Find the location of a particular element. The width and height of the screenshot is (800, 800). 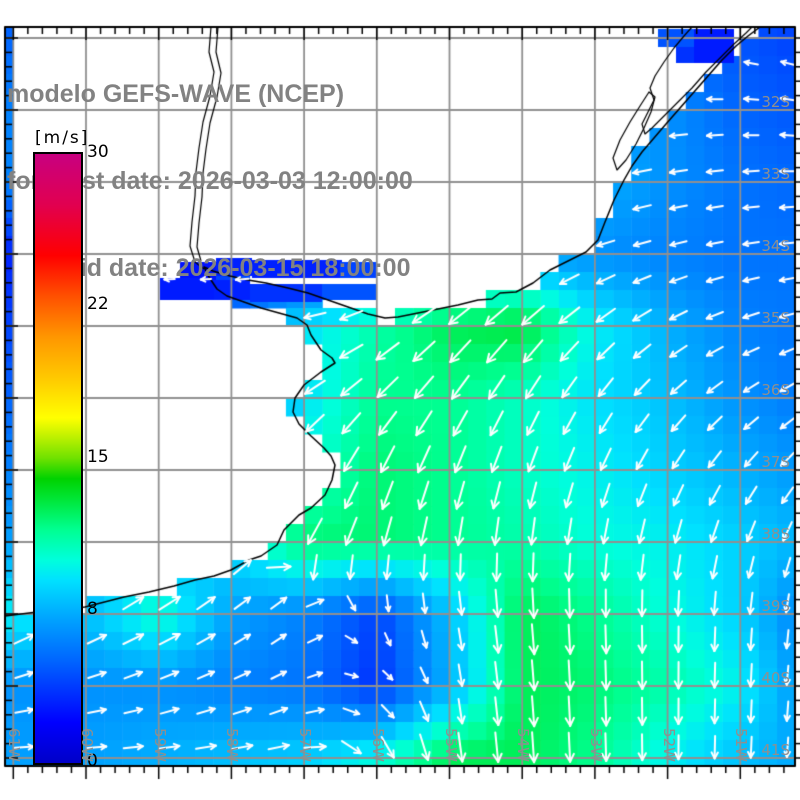

lat-label-41S: 41S is located at coordinates (775, 750).